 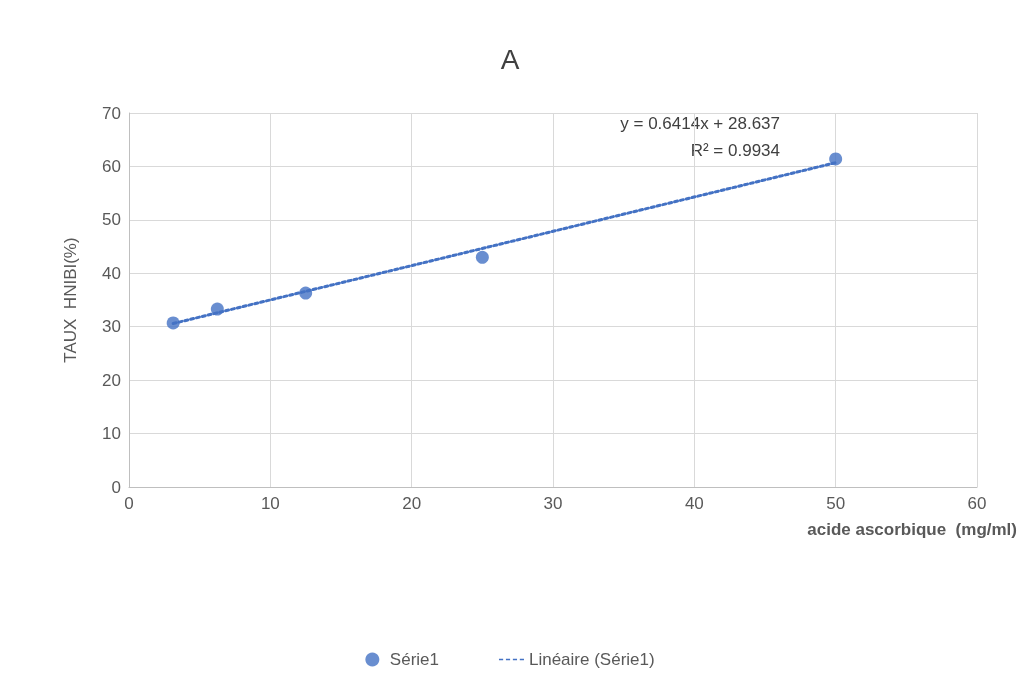 What do you see at coordinates (836, 503) in the screenshot?
I see `x-tick-label: 50` at bounding box center [836, 503].